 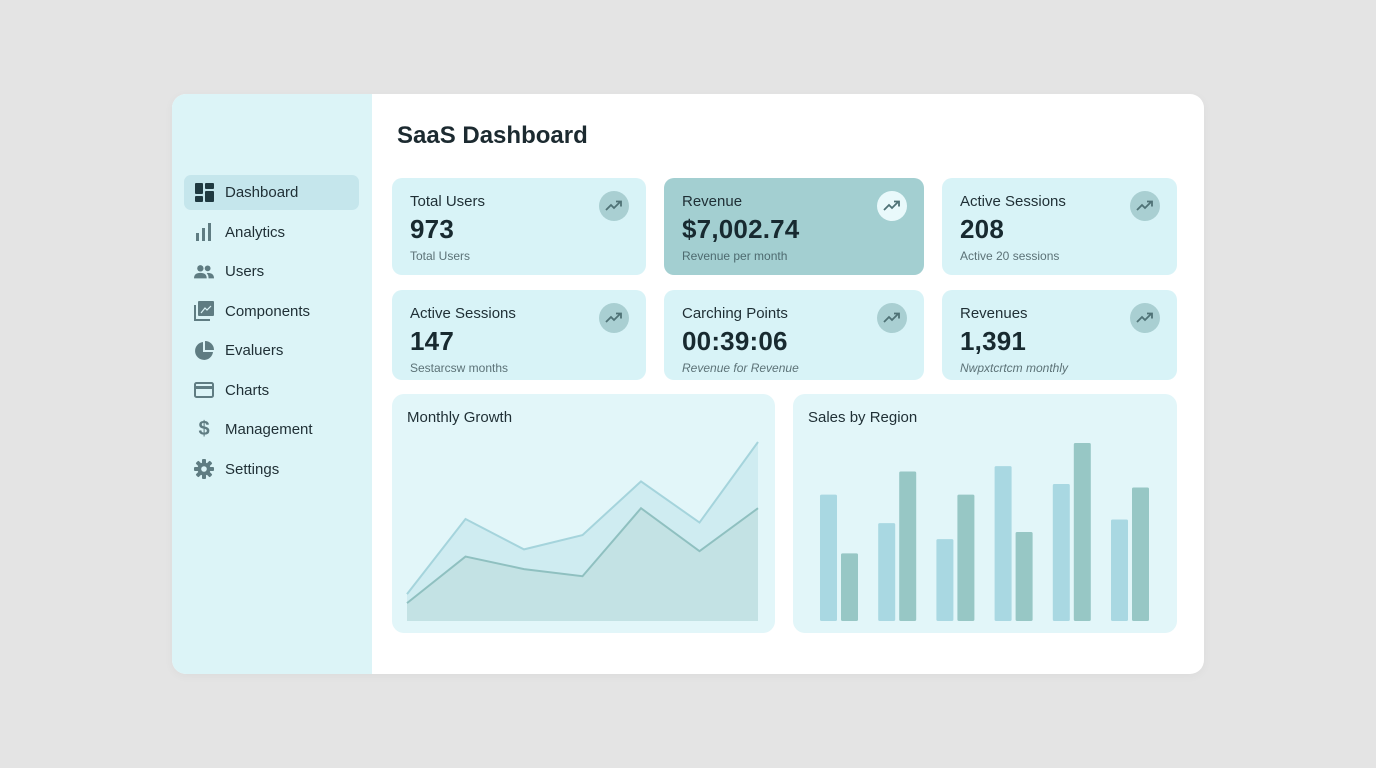 What do you see at coordinates (1014, 368) in the screenshot?
I see `card-subtitle: Nwpxtcrtcm monthly` at bounding box center [1014, 368].